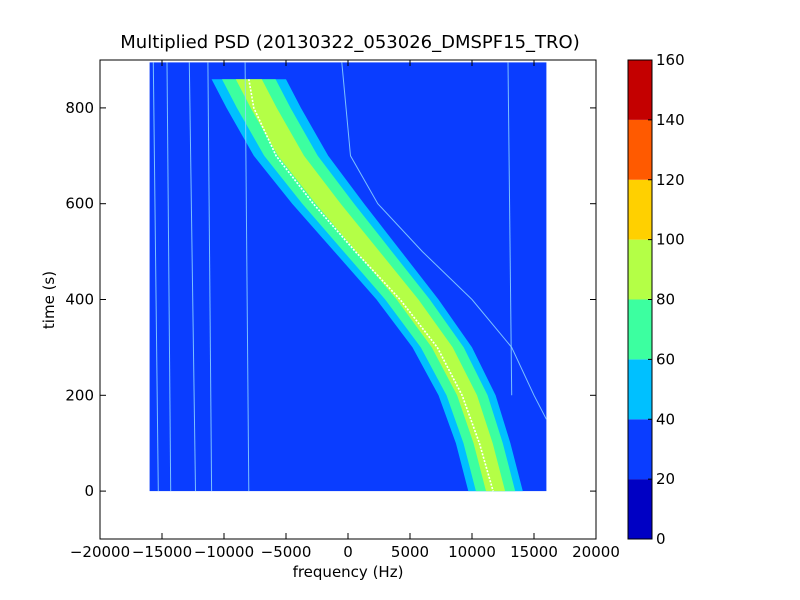 Image resolution: width=800 pixels, height=600 pixels. Describe the element at coordinates (348, 572) in the screenshot. I see `x-axis-label: frequency (Hz)` at that location.